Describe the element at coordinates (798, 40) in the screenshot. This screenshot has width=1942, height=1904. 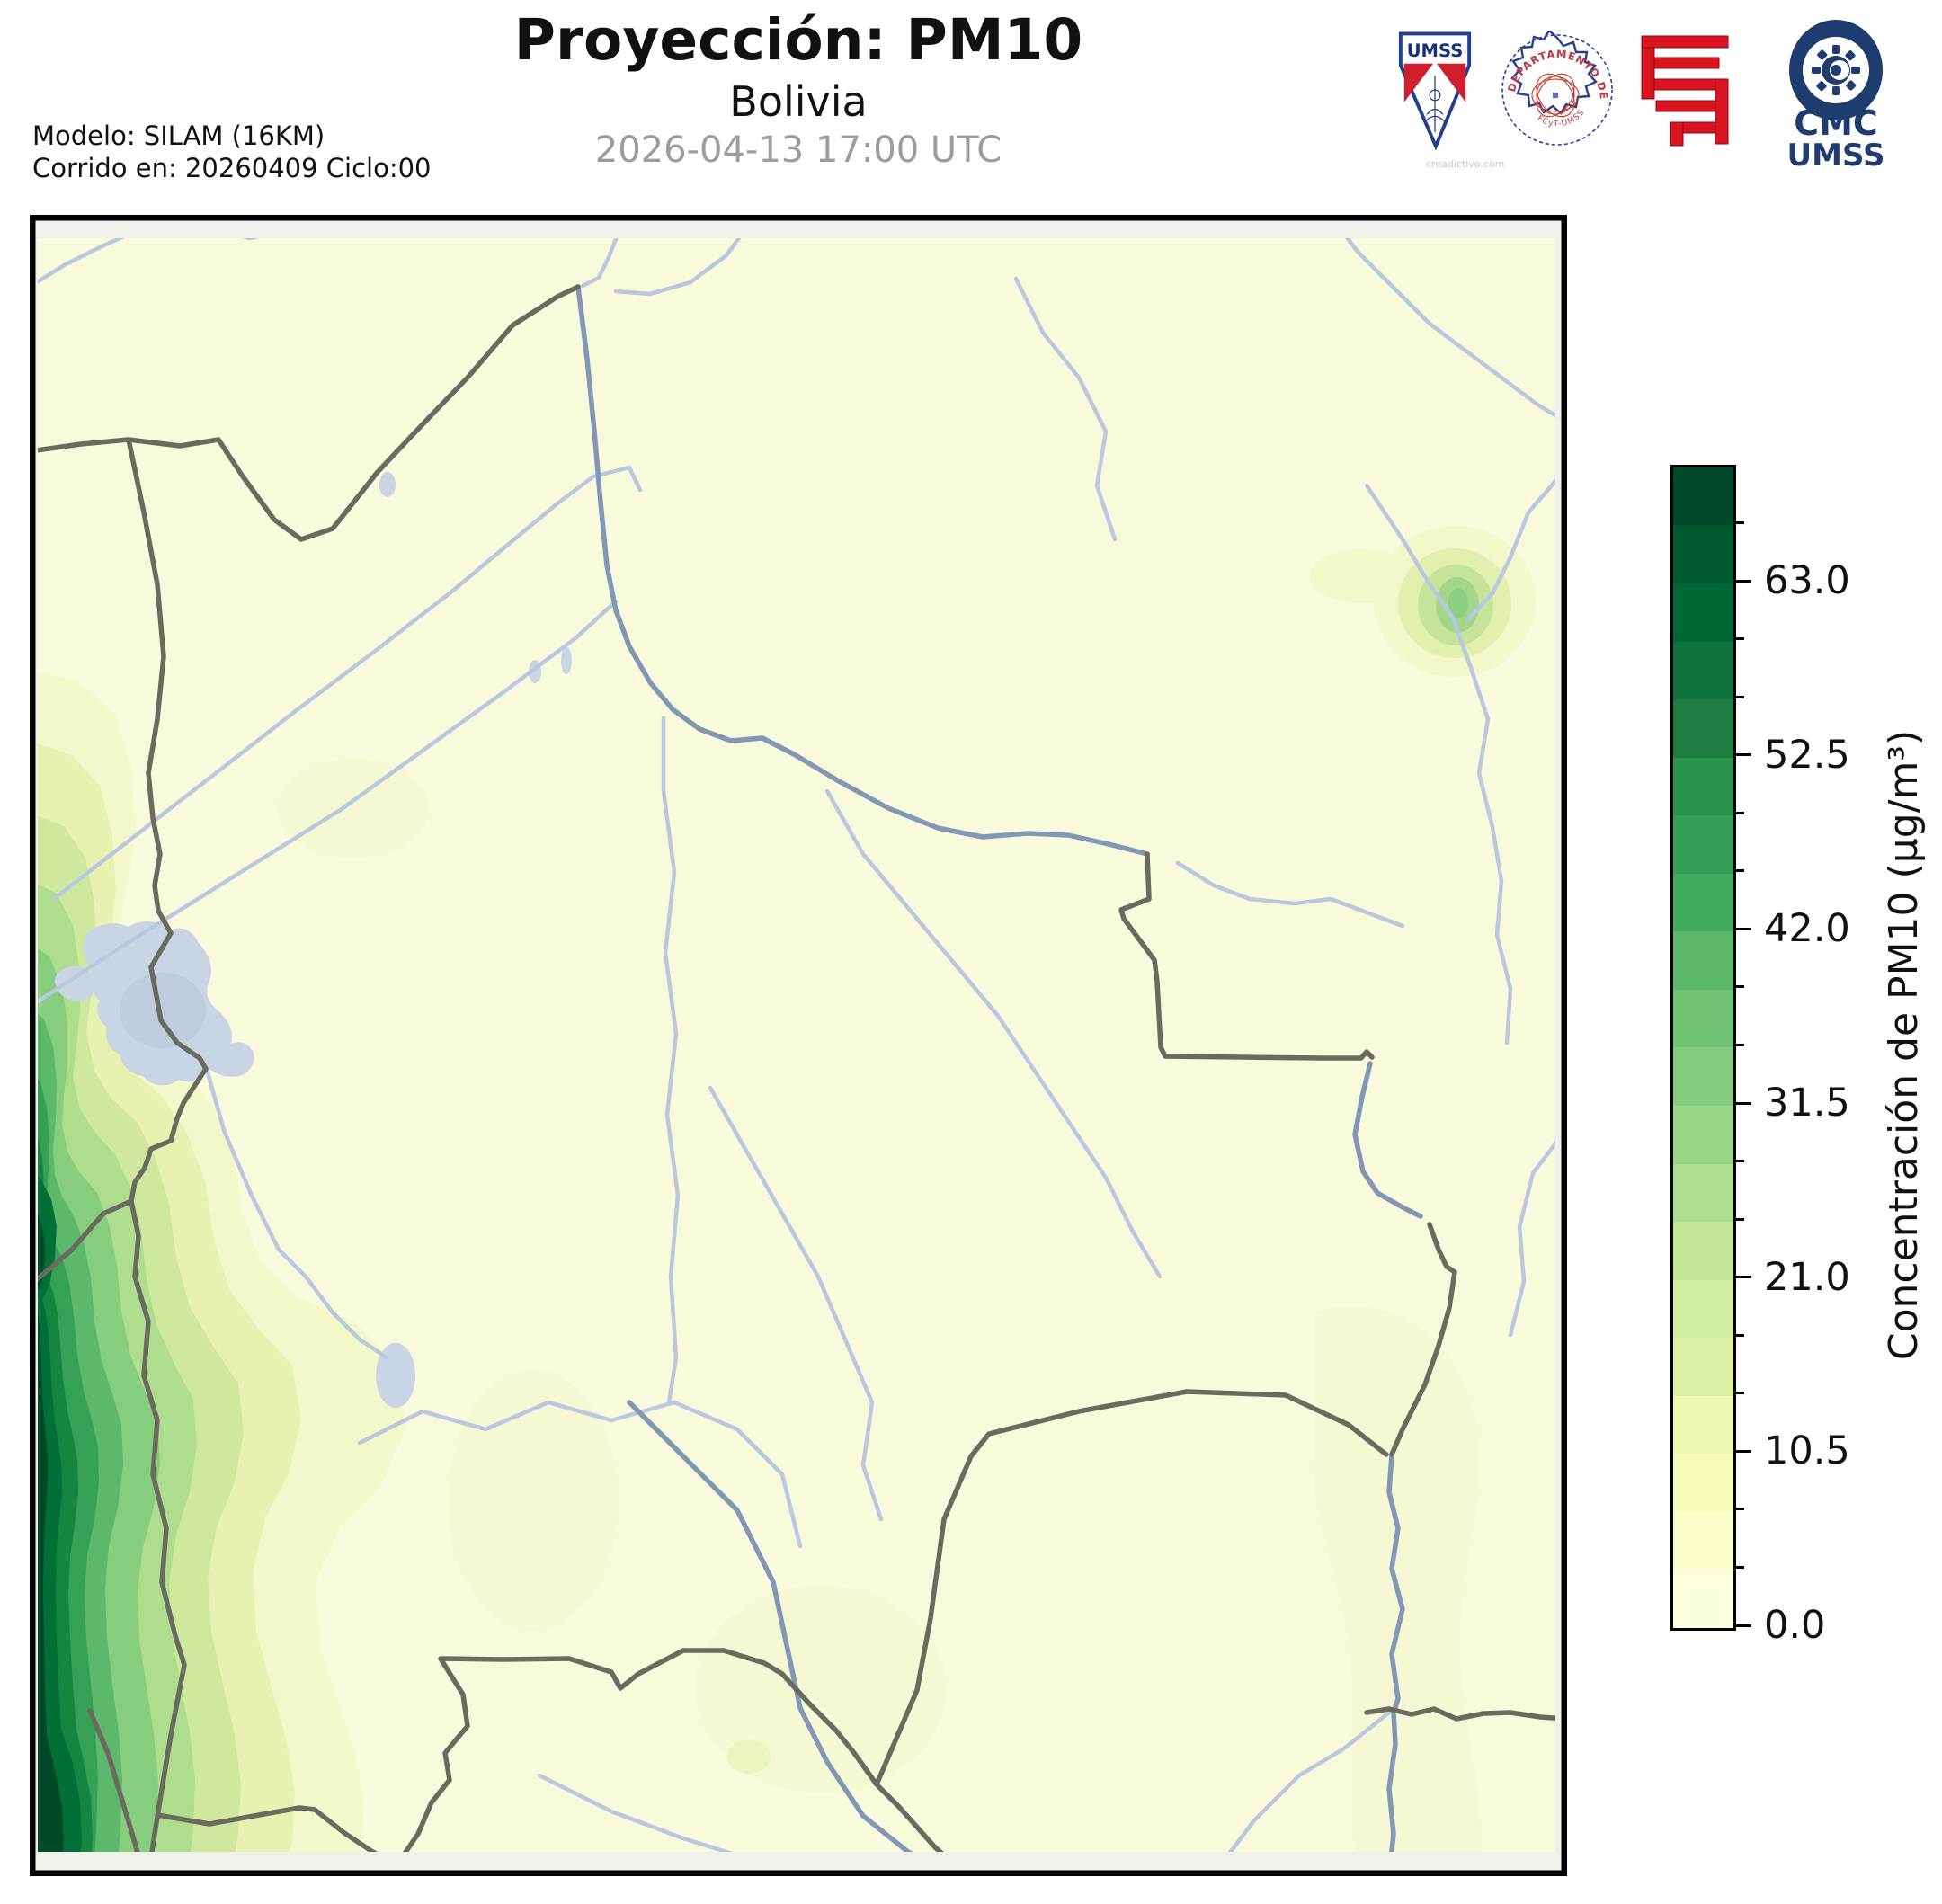
I see `page-title: Proyección: PM10` at that location.